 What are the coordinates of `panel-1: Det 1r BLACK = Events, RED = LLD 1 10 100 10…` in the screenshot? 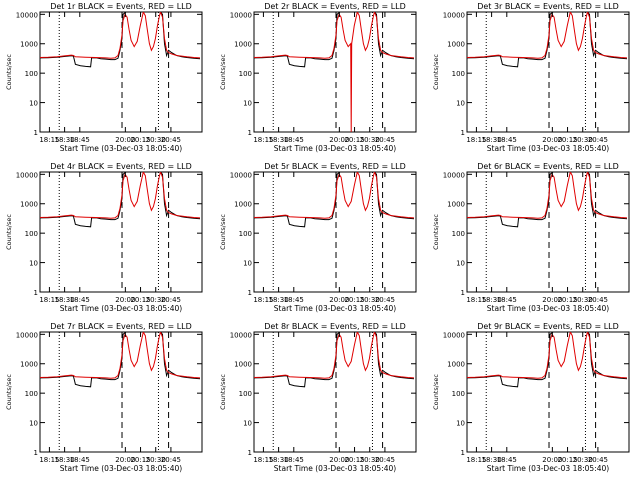 It's located at (104, 77).